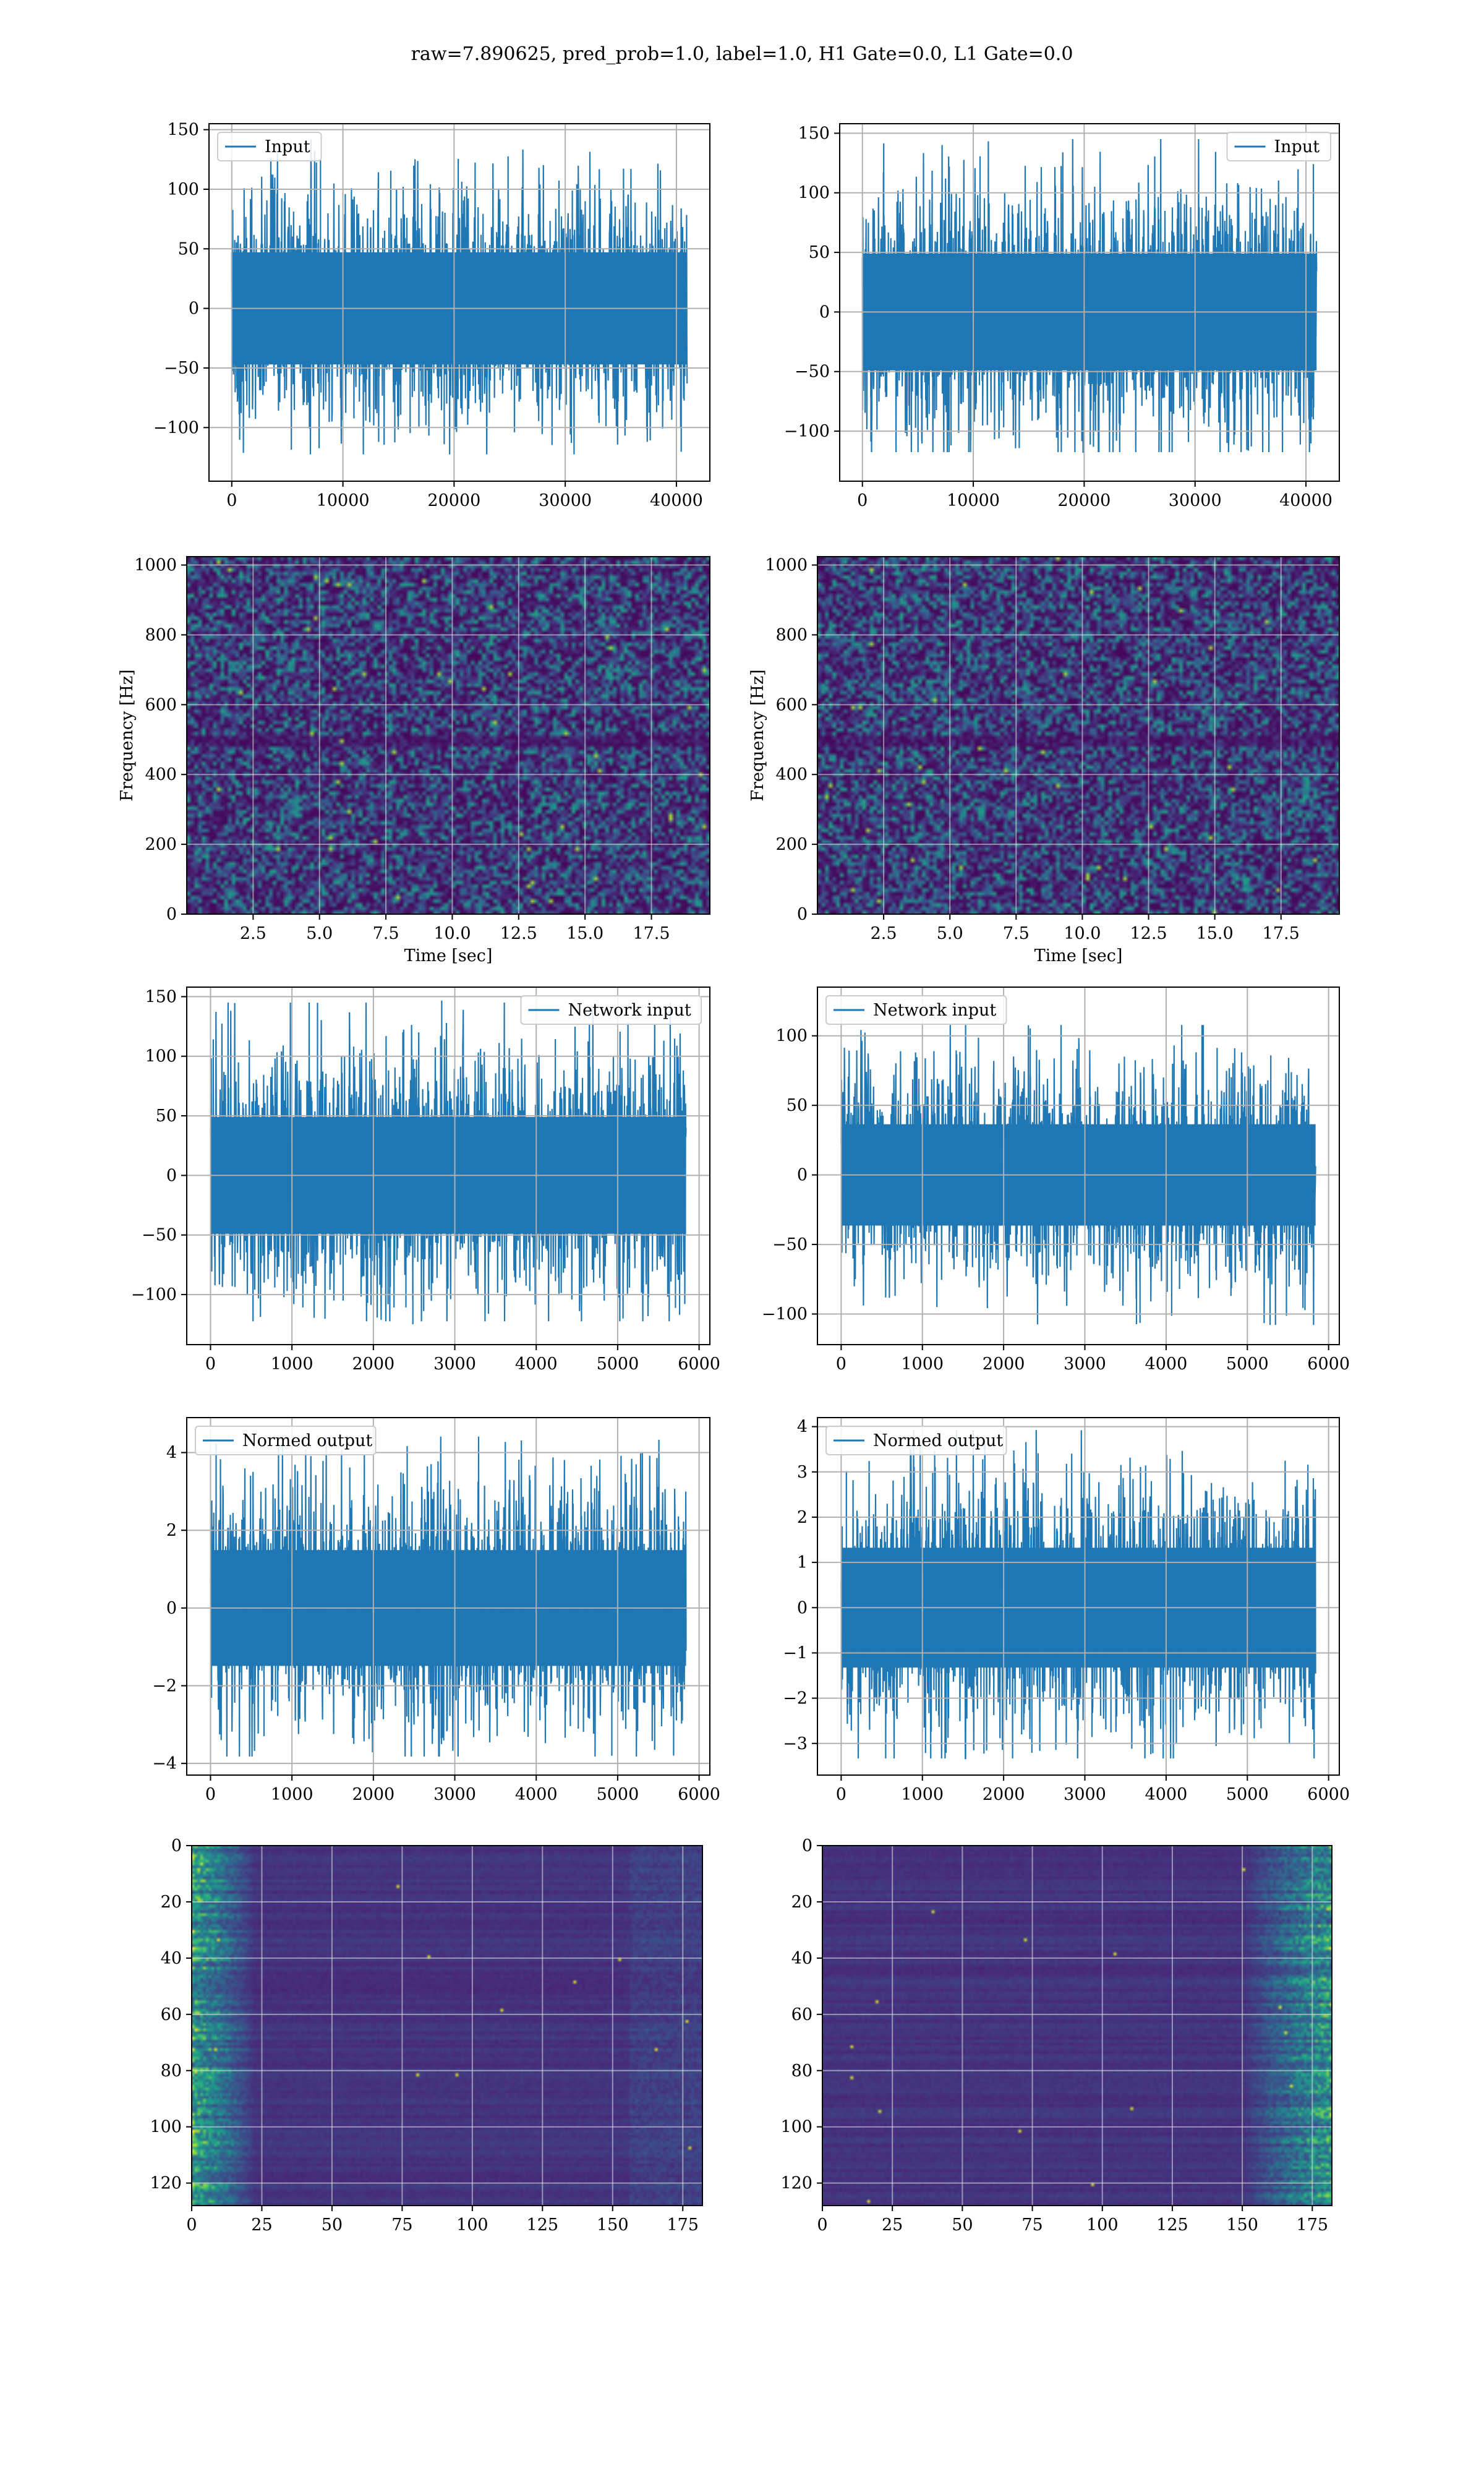 The image size is (1484, 2474). I want to click on legend: Network input, so click(611, 1010).